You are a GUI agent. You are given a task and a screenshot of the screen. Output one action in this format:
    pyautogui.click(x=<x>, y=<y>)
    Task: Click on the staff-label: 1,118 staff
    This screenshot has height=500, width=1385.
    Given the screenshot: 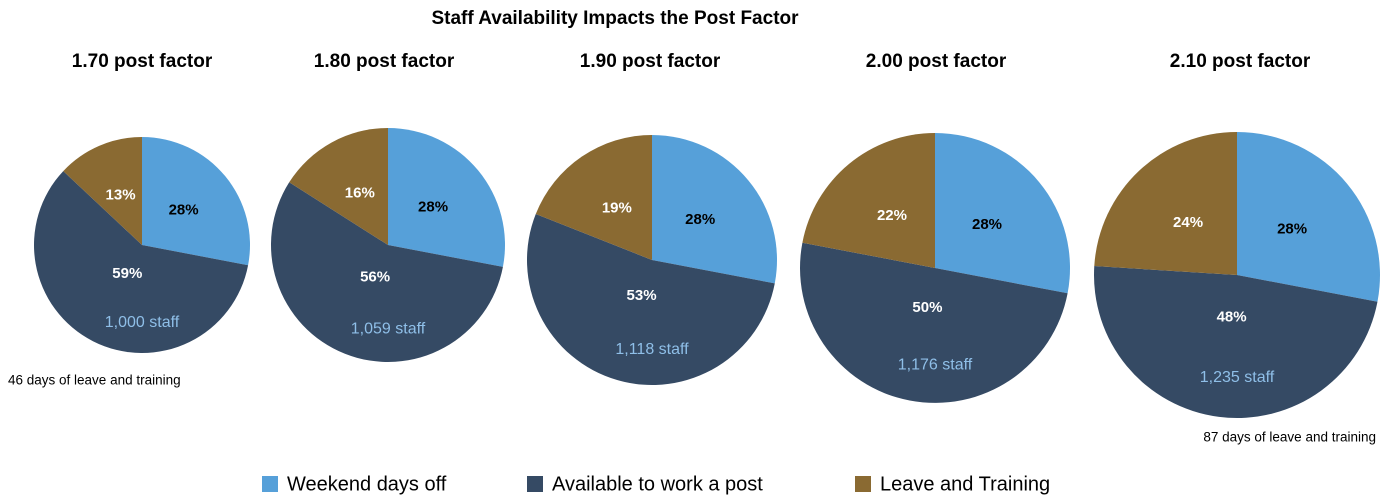 What is the action you would take?
    pyautogui.click(x=652, y=349)
    